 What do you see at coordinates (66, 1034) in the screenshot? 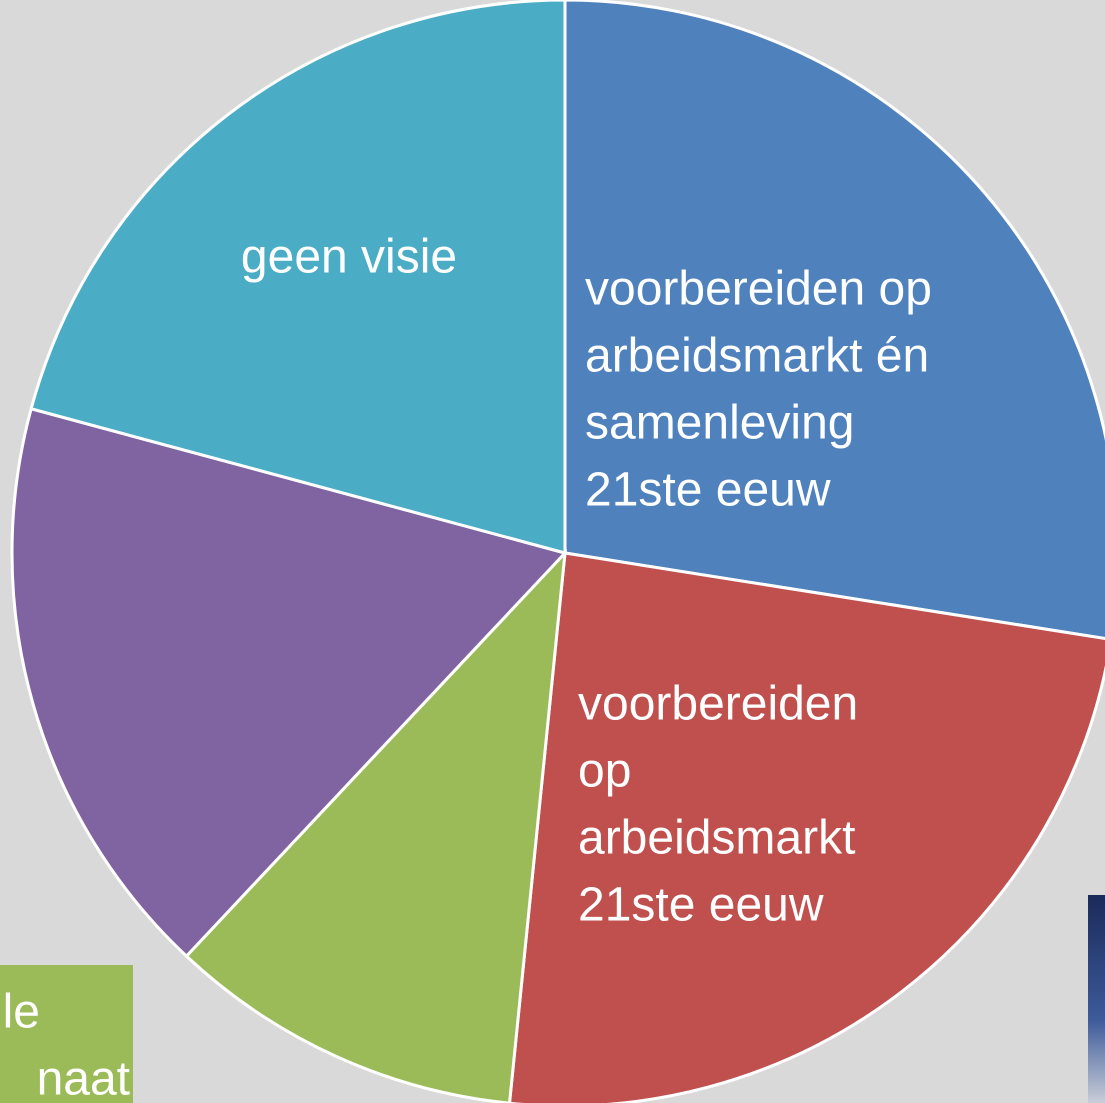
I see `callout-box` at bounding box center [66, 1034].